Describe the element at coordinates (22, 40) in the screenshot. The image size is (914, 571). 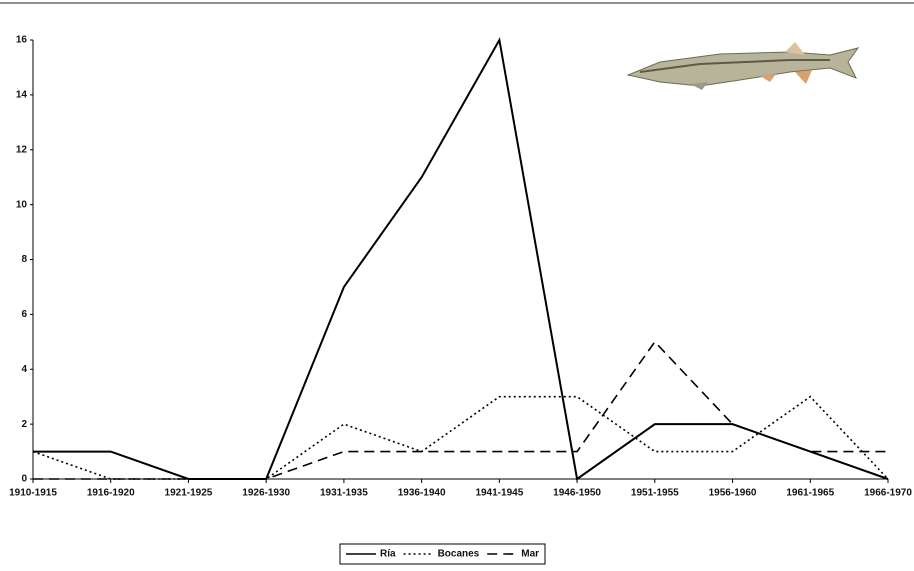
I see `y-tick-label: 16` at that location.